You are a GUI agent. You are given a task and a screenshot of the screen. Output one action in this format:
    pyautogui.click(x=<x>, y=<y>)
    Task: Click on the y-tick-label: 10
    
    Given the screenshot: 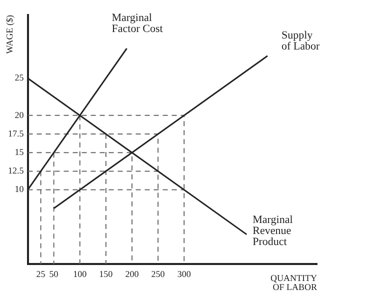 What is the action you would take?
    pyautogui.click(x=19, y=189)
    